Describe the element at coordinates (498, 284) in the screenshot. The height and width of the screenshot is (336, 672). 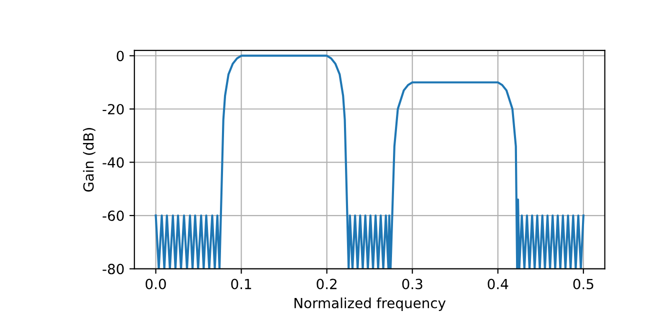
I see `x-tick-label: 0.4` at that location.